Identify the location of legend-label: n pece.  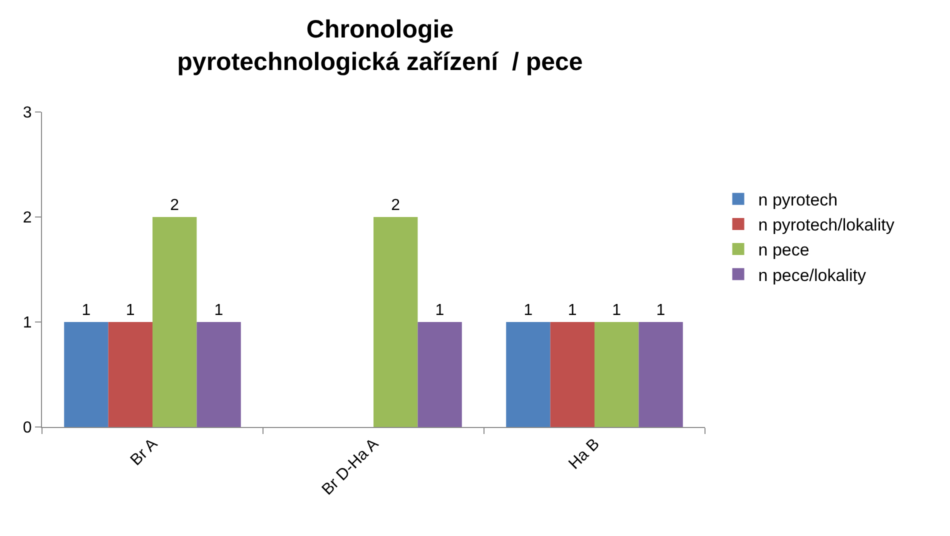
(784, 250).